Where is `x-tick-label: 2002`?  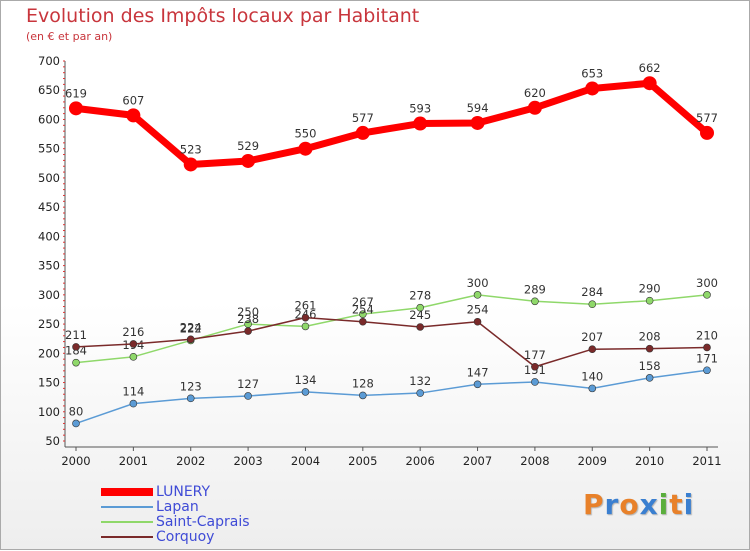
x-tick-label: 2002 is located at coordinates (190, 461).